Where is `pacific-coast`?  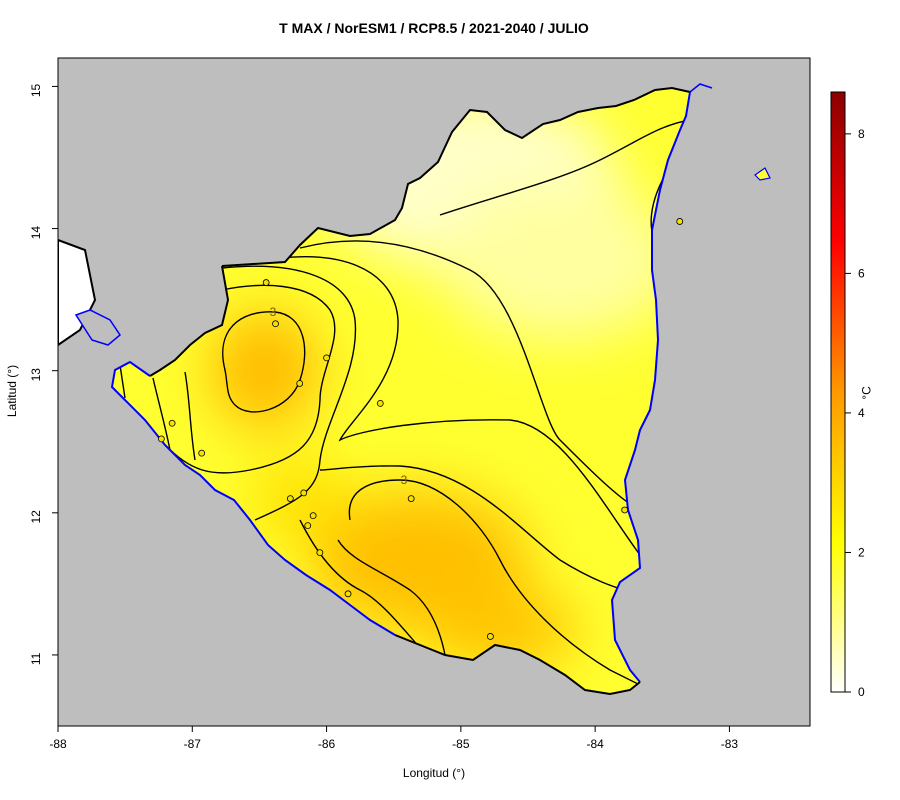
pacific-coast is located at coordinates (253, 498).